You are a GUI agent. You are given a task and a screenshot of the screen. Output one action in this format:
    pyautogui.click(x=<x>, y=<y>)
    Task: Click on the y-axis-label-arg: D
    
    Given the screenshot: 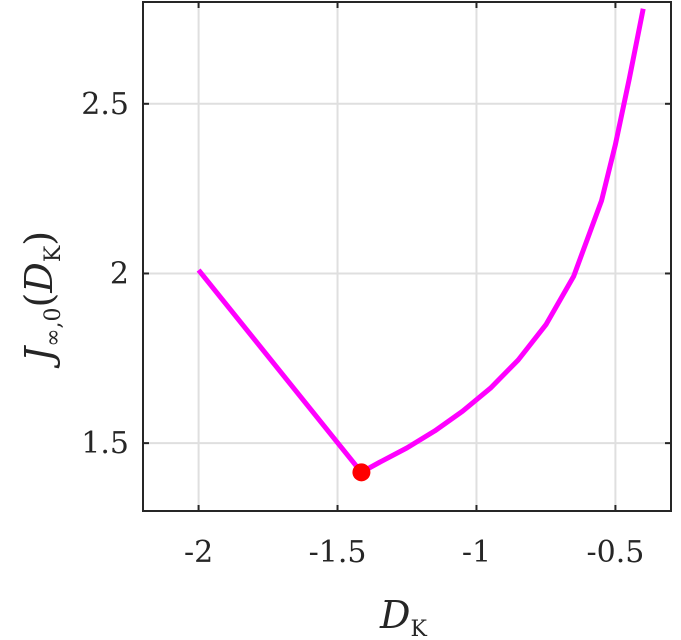 What is the action you would take?
    pyautogui.click(x=39, y=277)
    